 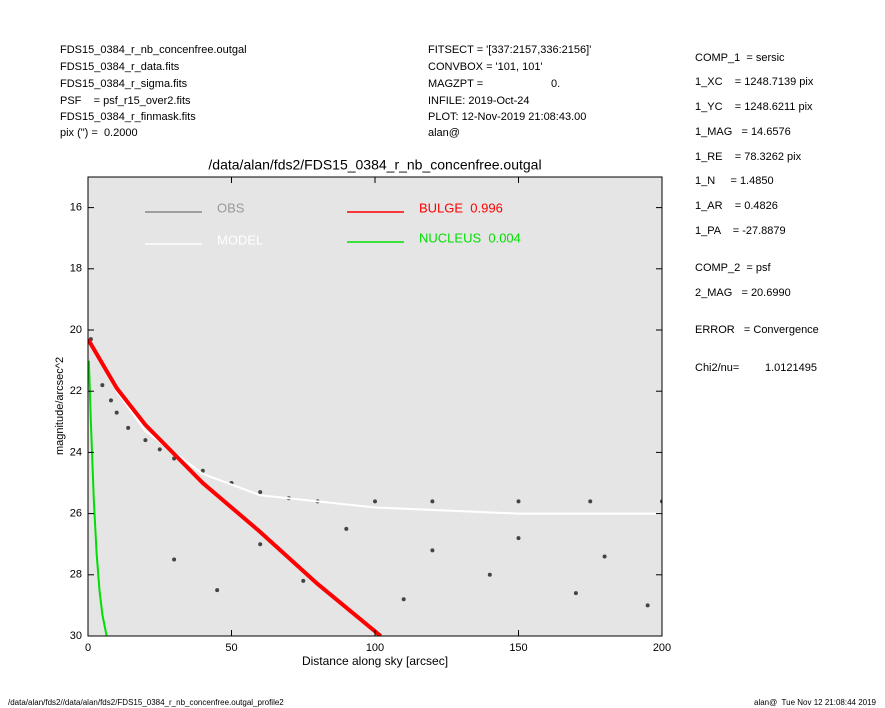 I want to click on magzpt-value: 0., so click(x=555, y=84).